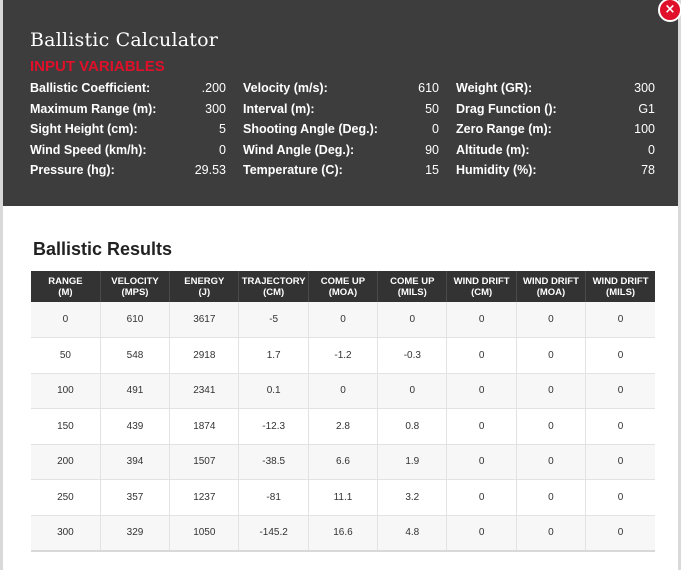 The height and width of the screenshot is (570, 681). I want to click on modal-title: Ballistic Calculator, so click(124, 40).